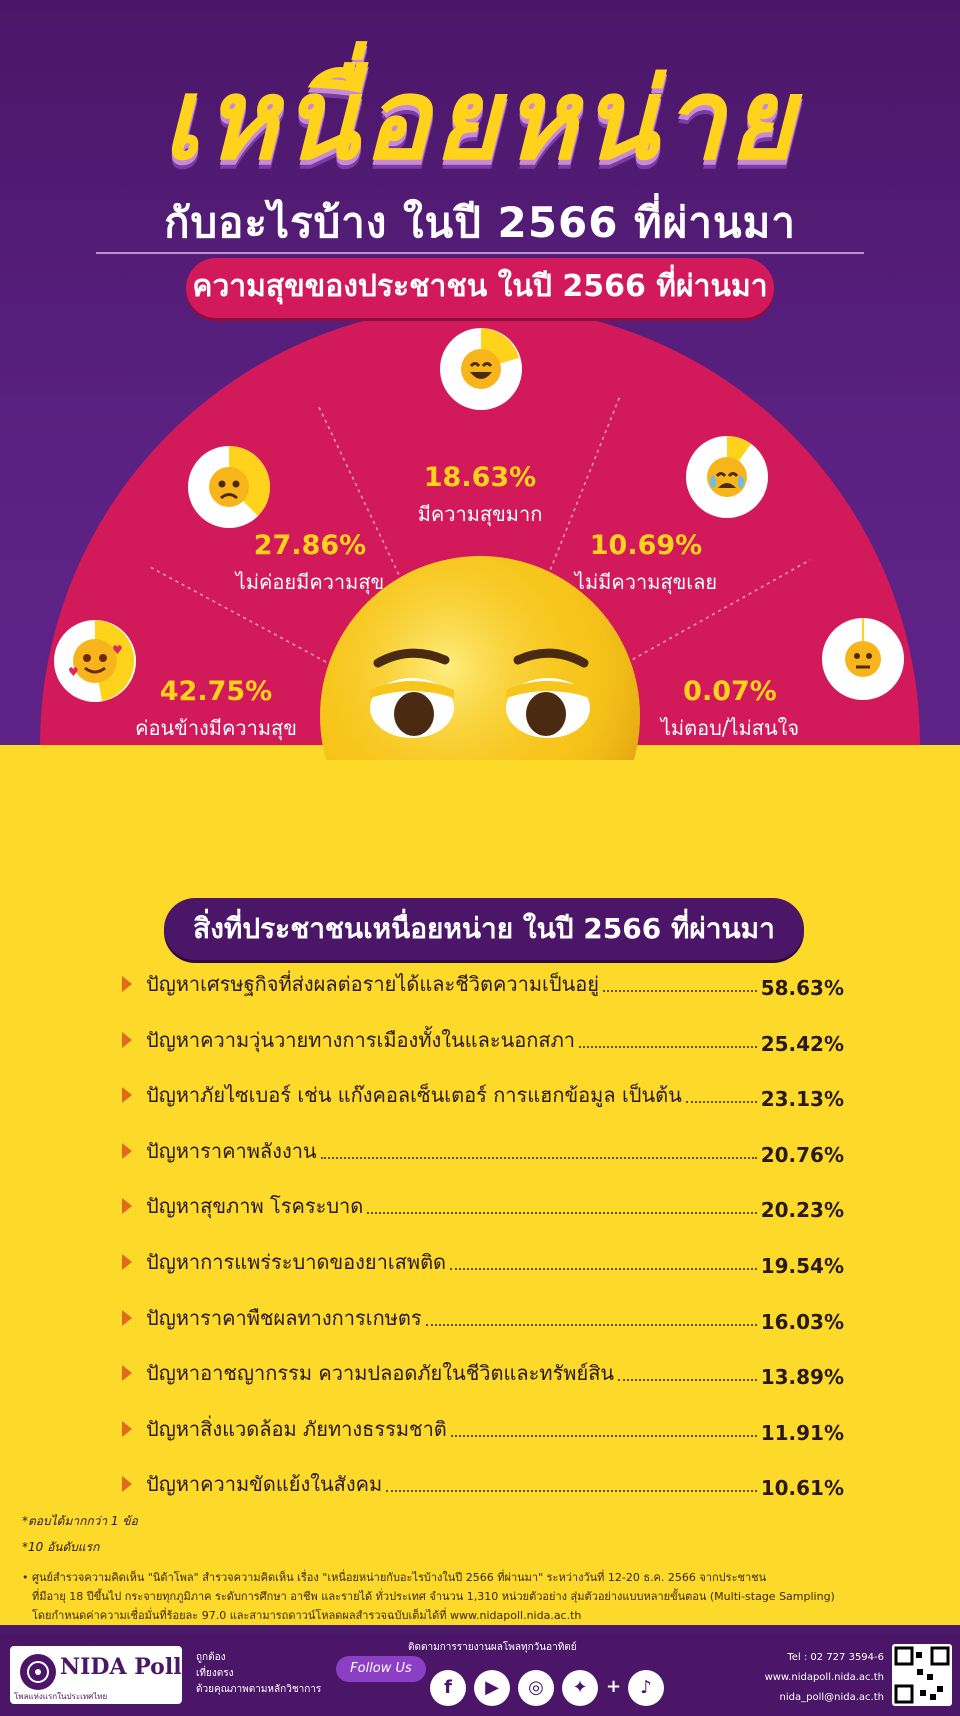  Describe the element at coordinates (646, 582) in the screenshot. I see `happiness-label: ไม่มีความสุขเลย` at that location.